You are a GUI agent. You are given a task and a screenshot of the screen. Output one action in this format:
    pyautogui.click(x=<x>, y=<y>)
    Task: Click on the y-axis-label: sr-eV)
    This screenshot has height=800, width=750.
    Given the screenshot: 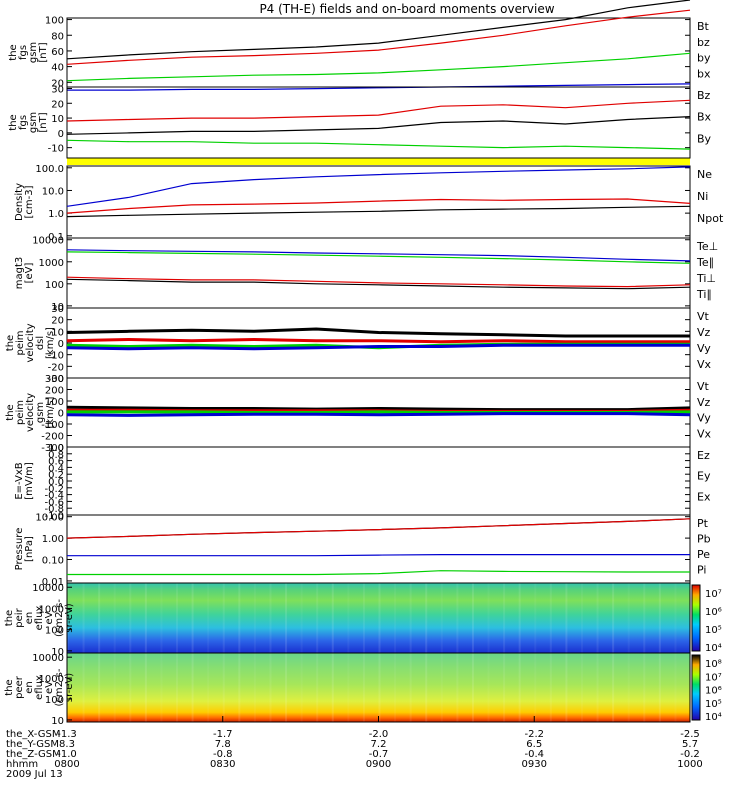 What is the action you would take?
    pyautogui.click(x=69, y=687)
    